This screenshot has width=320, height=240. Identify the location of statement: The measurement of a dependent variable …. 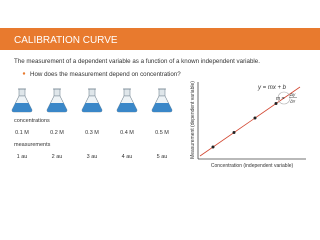
(137, 61).